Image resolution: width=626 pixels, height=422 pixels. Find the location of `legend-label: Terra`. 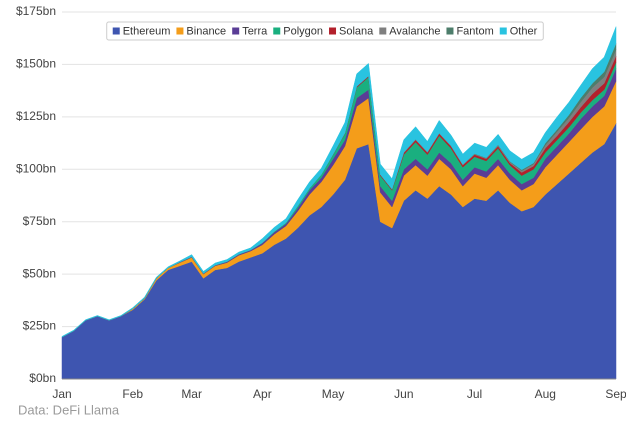

legend-label: Terra is located at coordinates (255, 31).